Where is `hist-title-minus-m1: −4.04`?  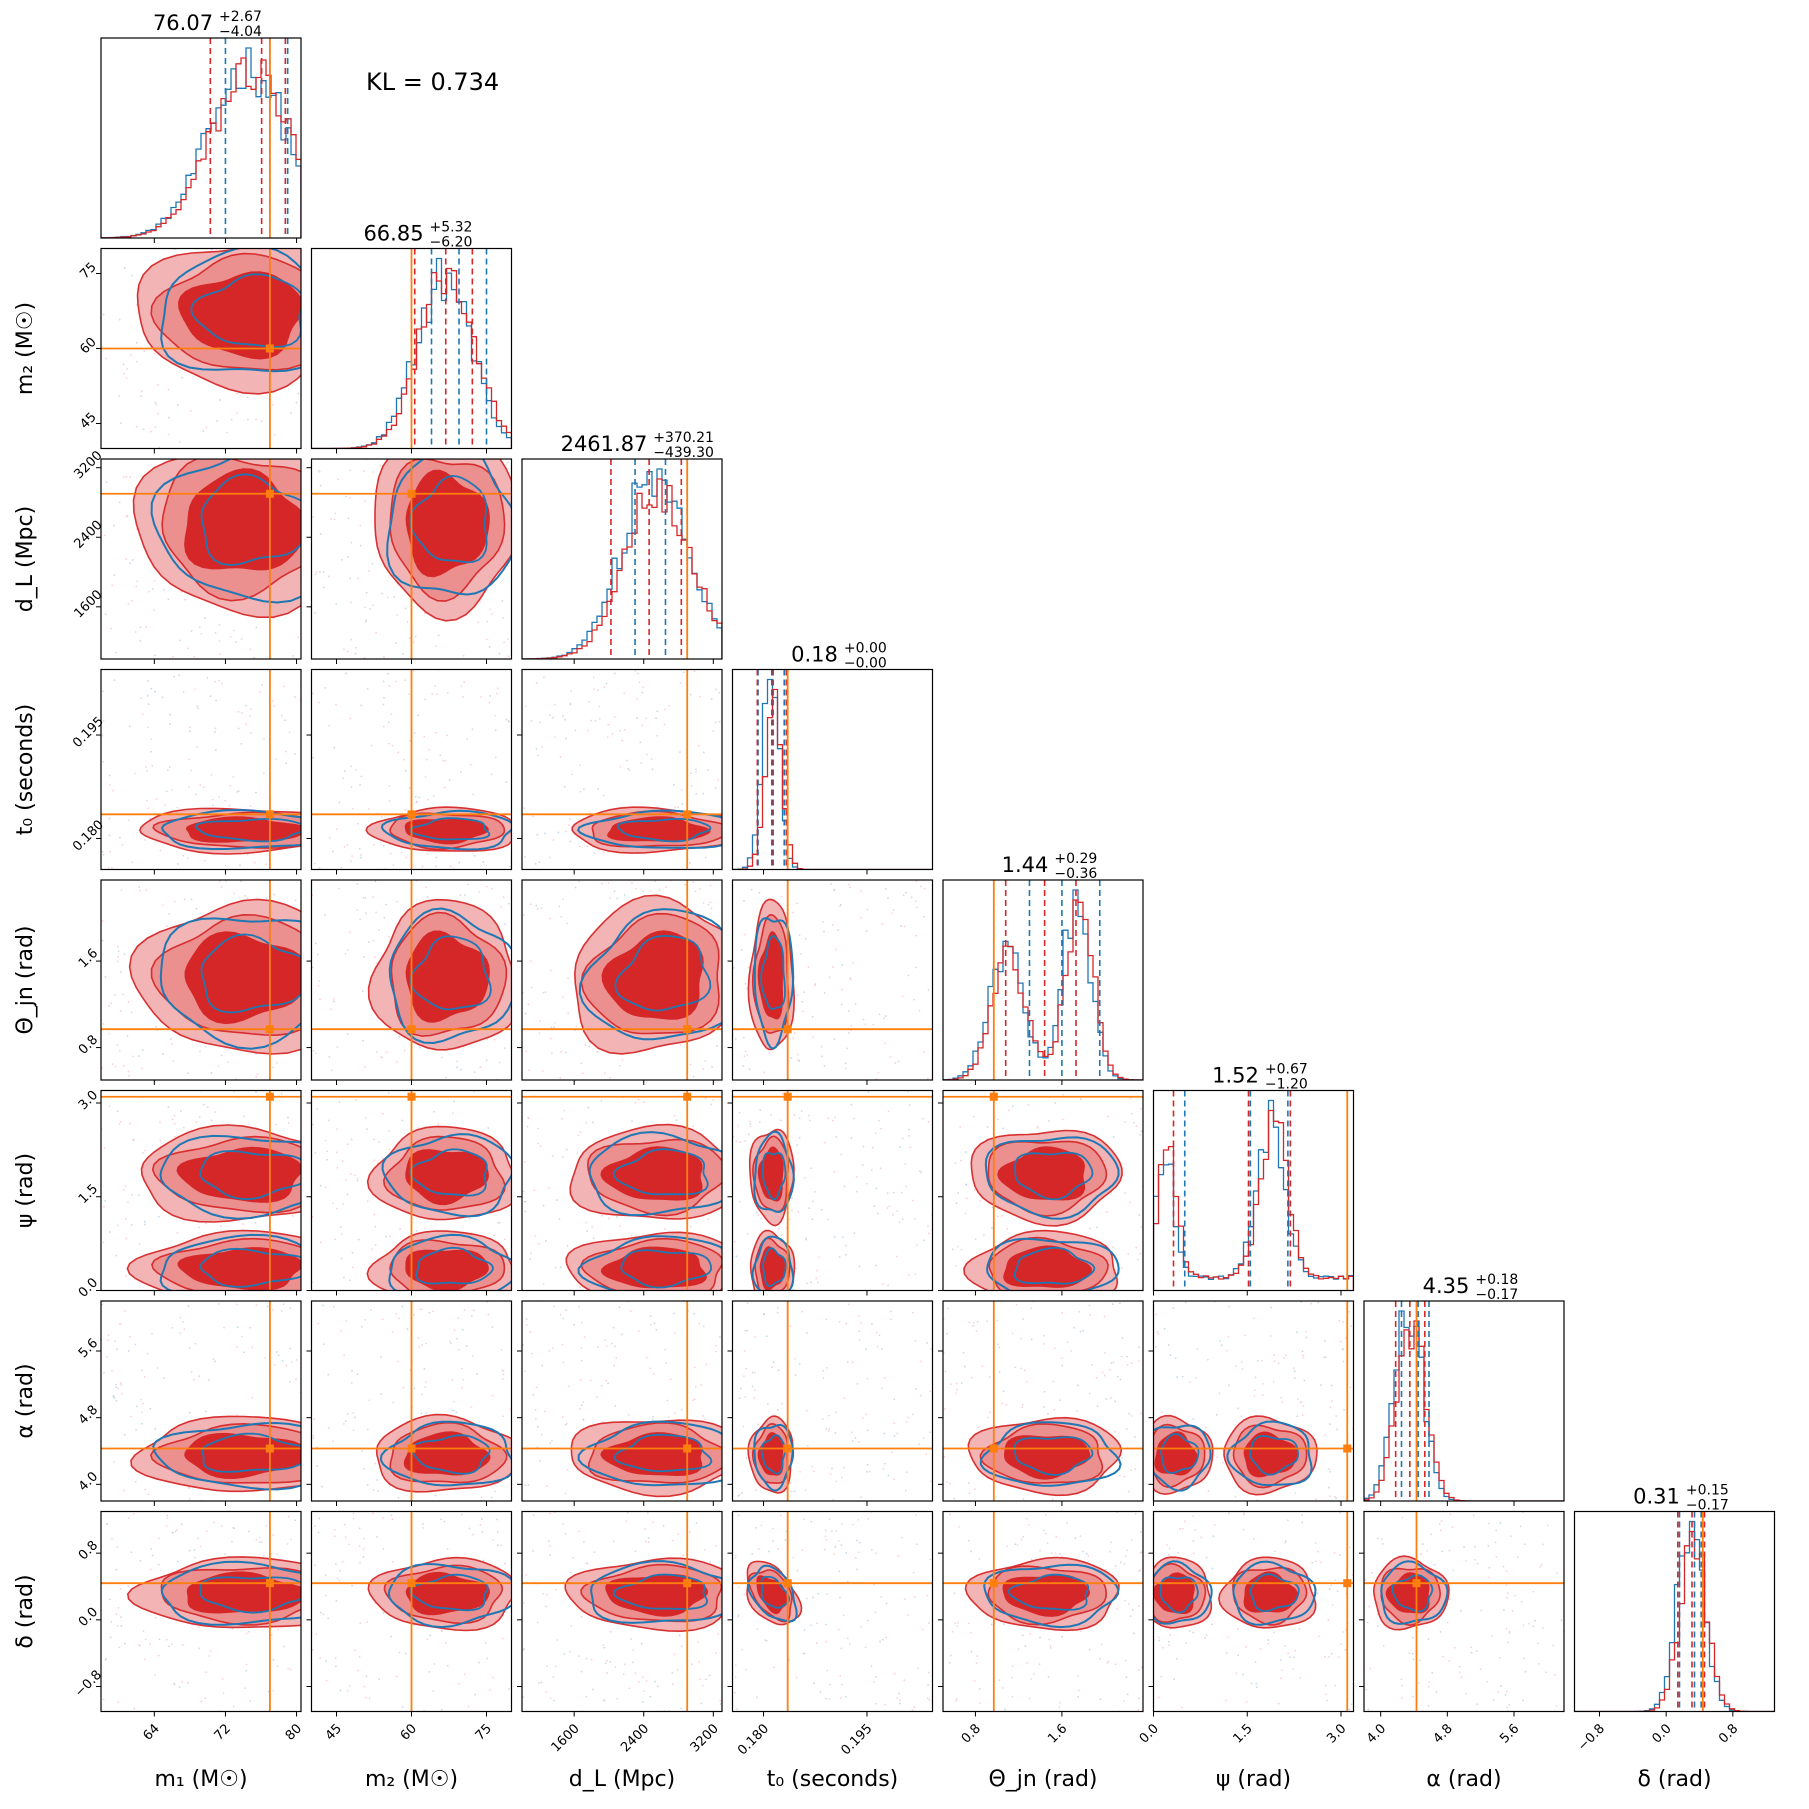 hist-title-minus-m1: −4.04 is located at coordinates (240, 32).